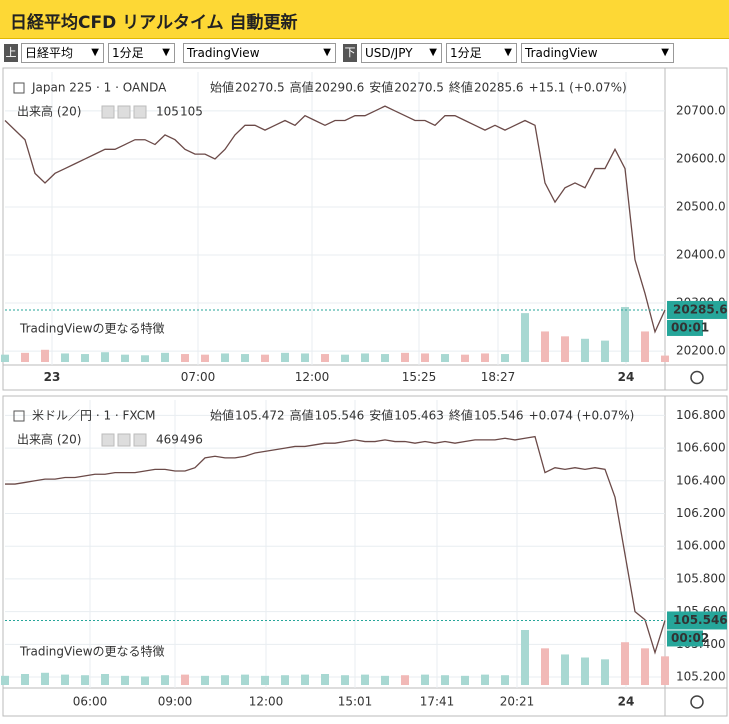  Describe the element at coordinates (419, 377) in the screenshot. I see `x-tick-label: 15:25` at that location.